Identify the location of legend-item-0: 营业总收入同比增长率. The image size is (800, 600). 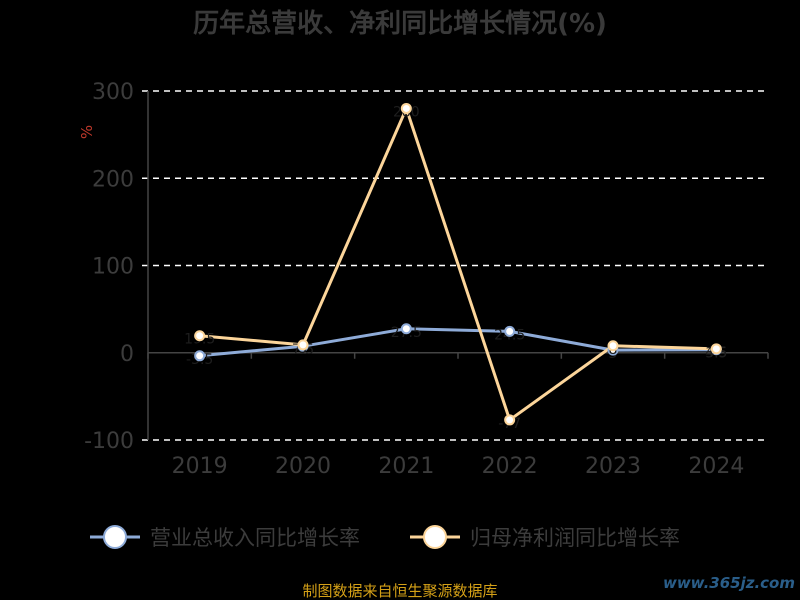
(225, 537).